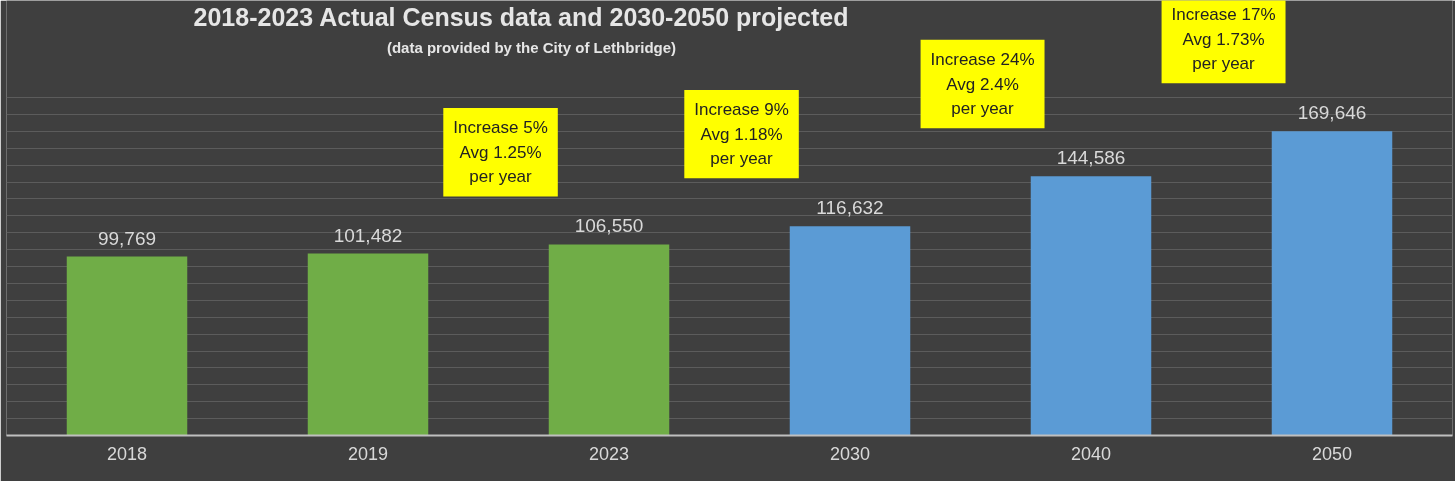 The height and width of the screenshot is (481, 1455). What do you see at coordinates (521, 16) in the screenshot?
I see `chart-title: 2018-2023 Actual Census data and 2030-2050 projected` at bounding box center [521, 16].